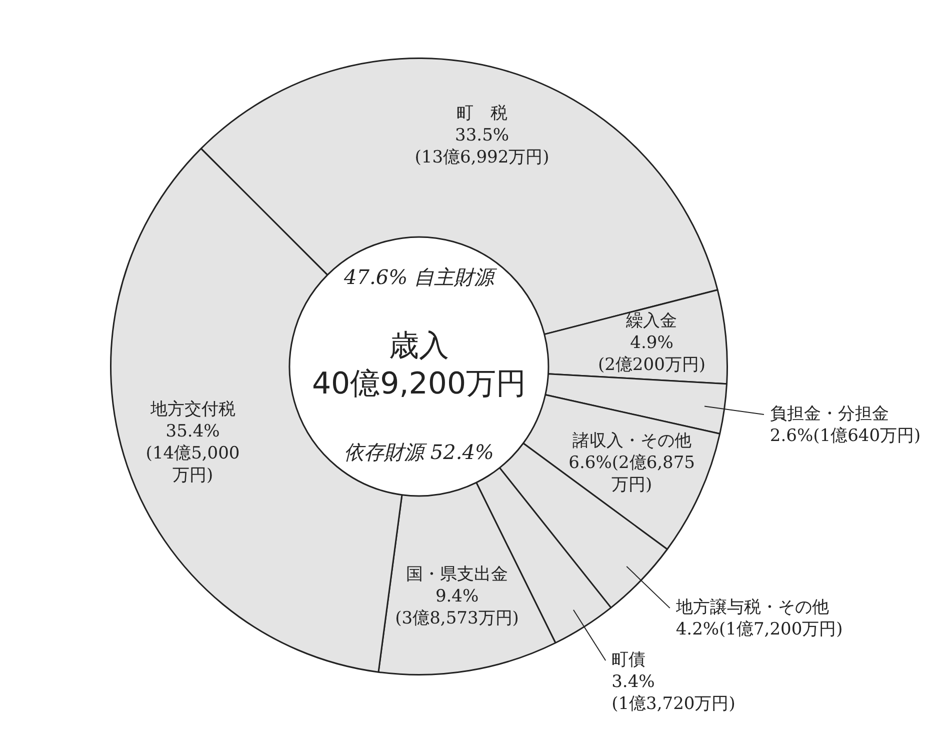  I want to click on data-label: 3.4% (1億3,720万円), so click(674, 693).